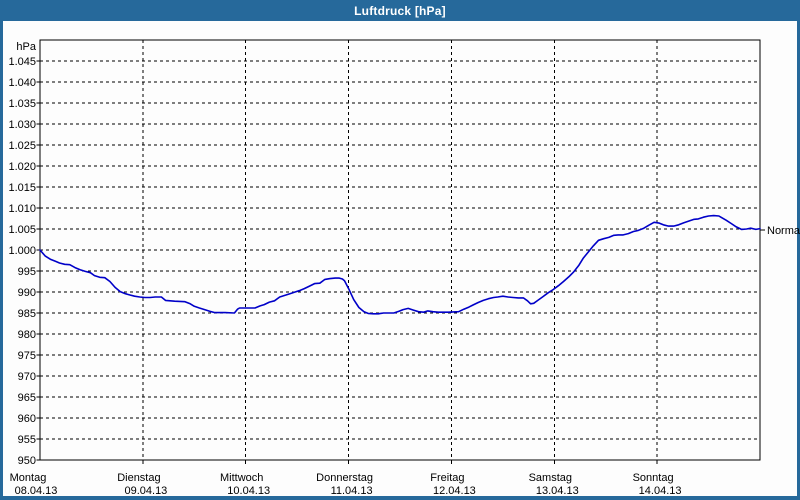 The width and height of the screenshot is (800, 500). I want to click on y-tick-label: 970, so click(27, 377).